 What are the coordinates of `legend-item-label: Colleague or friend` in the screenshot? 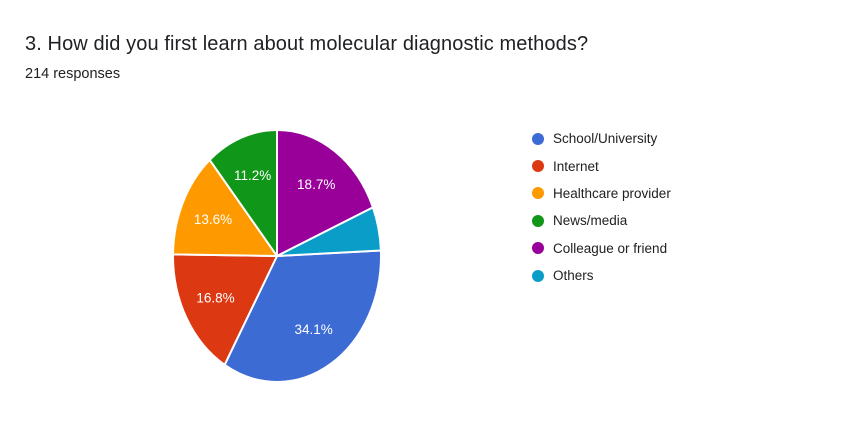 It's located at (610, 248).